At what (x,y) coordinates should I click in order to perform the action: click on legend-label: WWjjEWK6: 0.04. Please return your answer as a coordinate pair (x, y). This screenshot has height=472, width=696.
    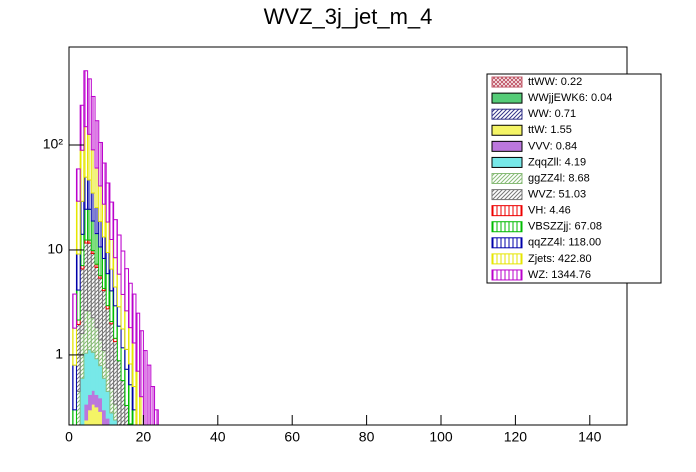
    Looking at the image, I should click on (570, 98).